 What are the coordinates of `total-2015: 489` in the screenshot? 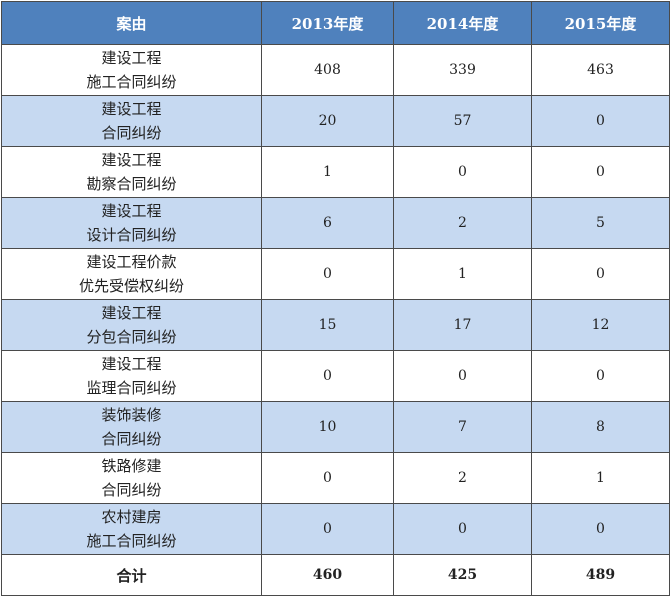 It's located at (600, 575).